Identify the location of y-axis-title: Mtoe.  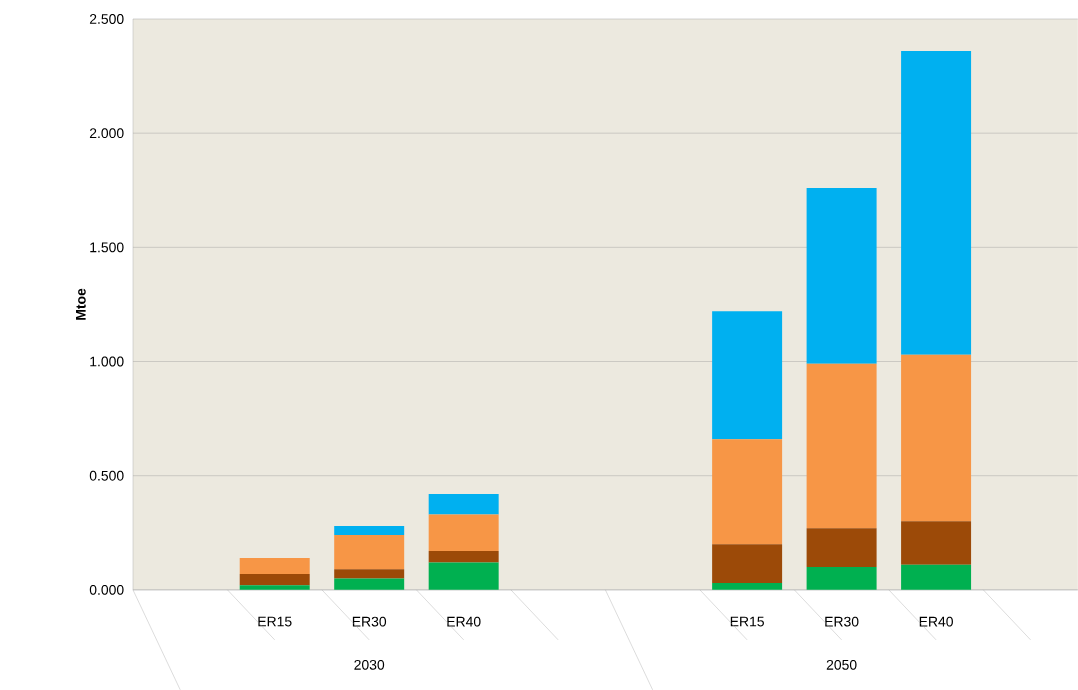
(81, 304).